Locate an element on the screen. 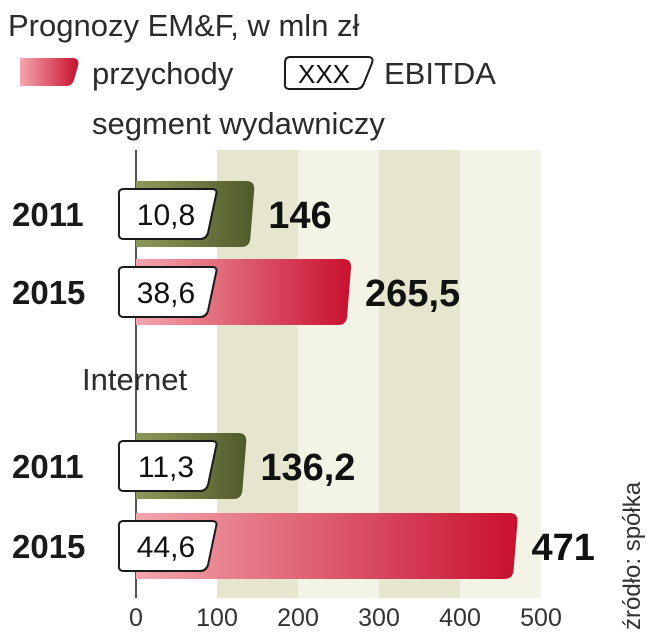 The width and height of the screenshot is (650, 640). x-tick-label: 200 is located at coordinates (298, 618).